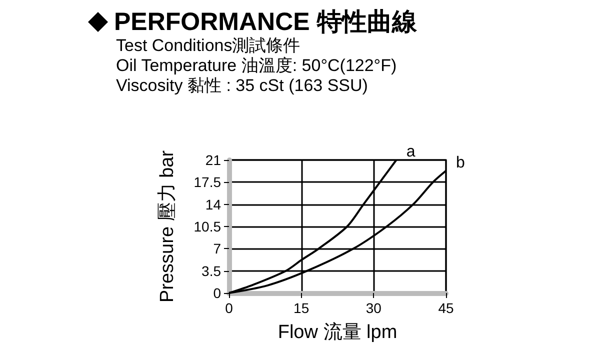  Describe the element at coordinates (208, 182) in the screenshot. I see `y-tick-label: 17.5` at that location.